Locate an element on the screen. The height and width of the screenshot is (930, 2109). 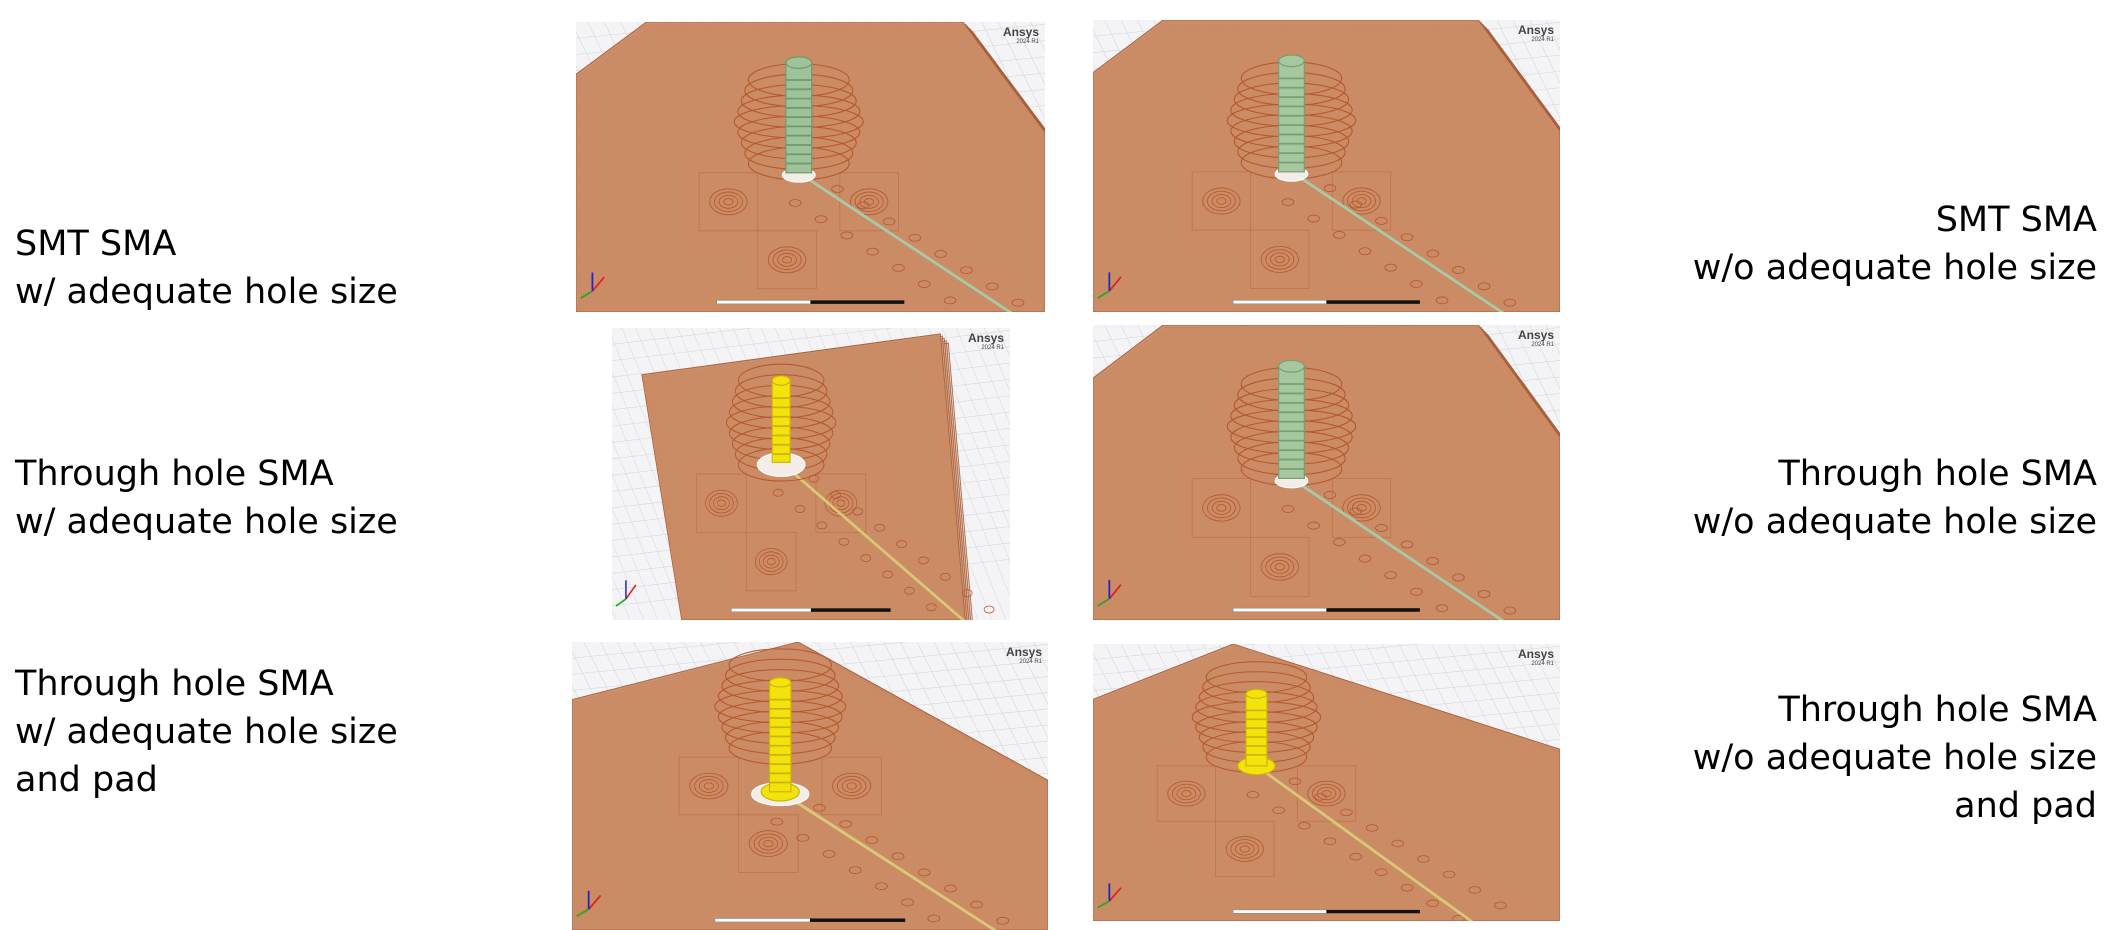
sim-panel-th-adequate: Ansys 2024 R1 is located at coordinates (811, 474).